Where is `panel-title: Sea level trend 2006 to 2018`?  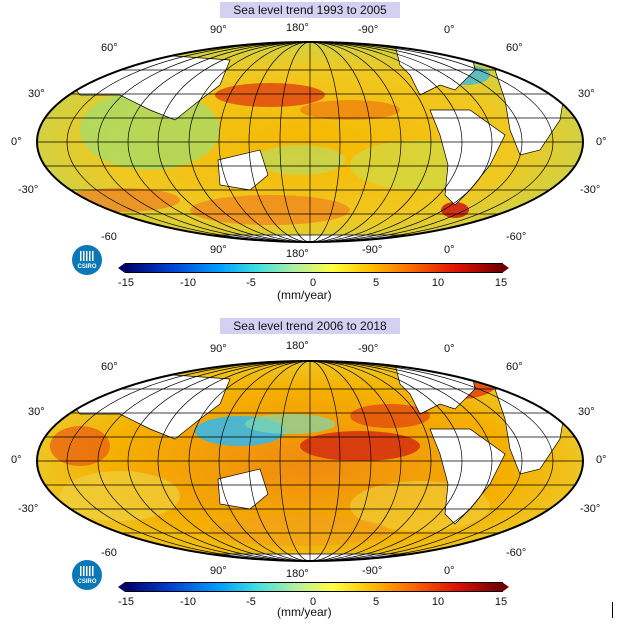
panel-title: Sea level trend 2006 to 2018 is located at coordinates (310, 326).